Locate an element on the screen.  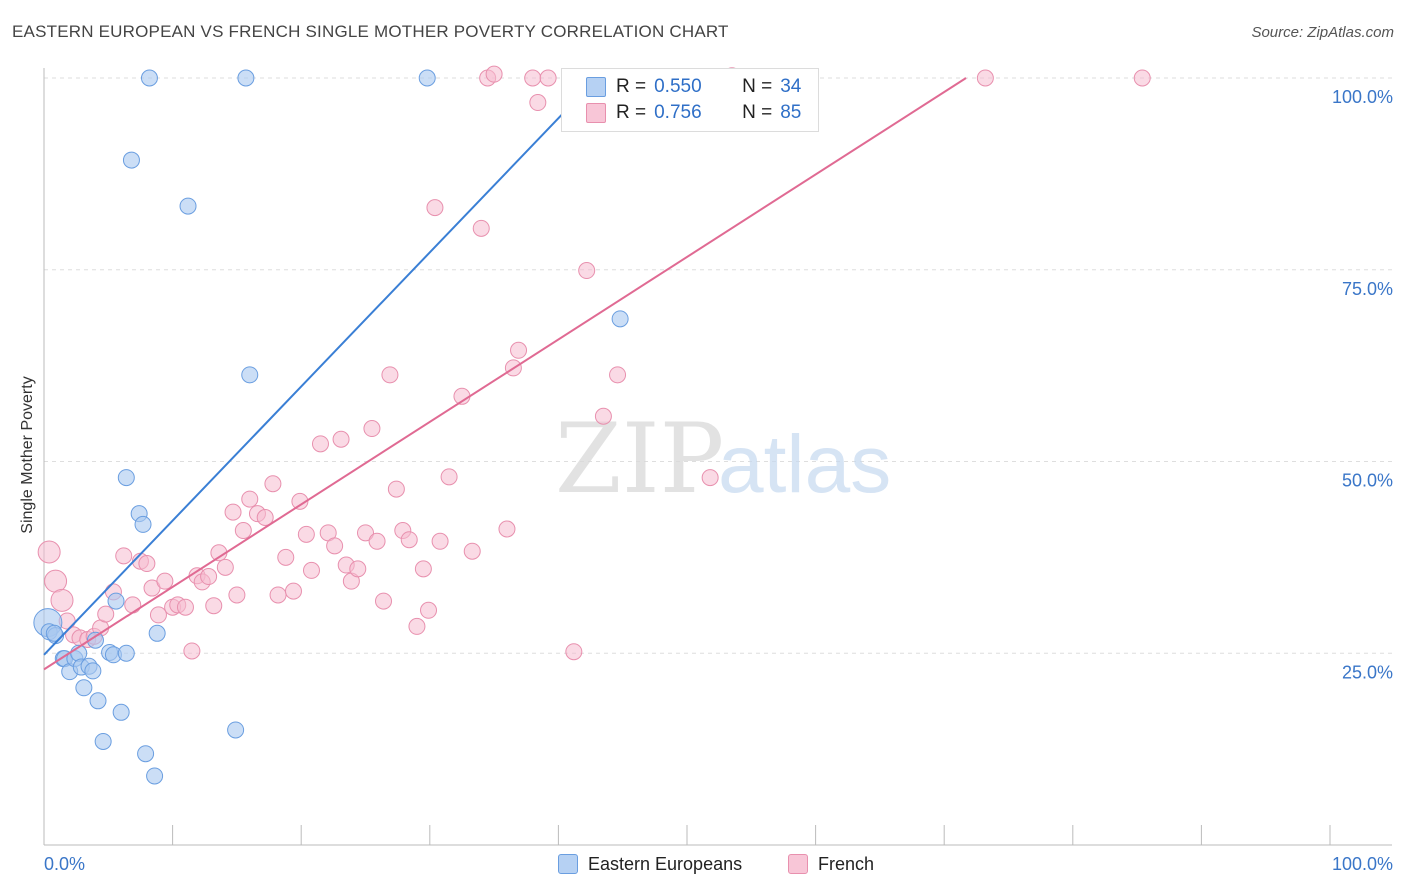
legend-r-value: 0.756 is located at coordinates (678, 112).